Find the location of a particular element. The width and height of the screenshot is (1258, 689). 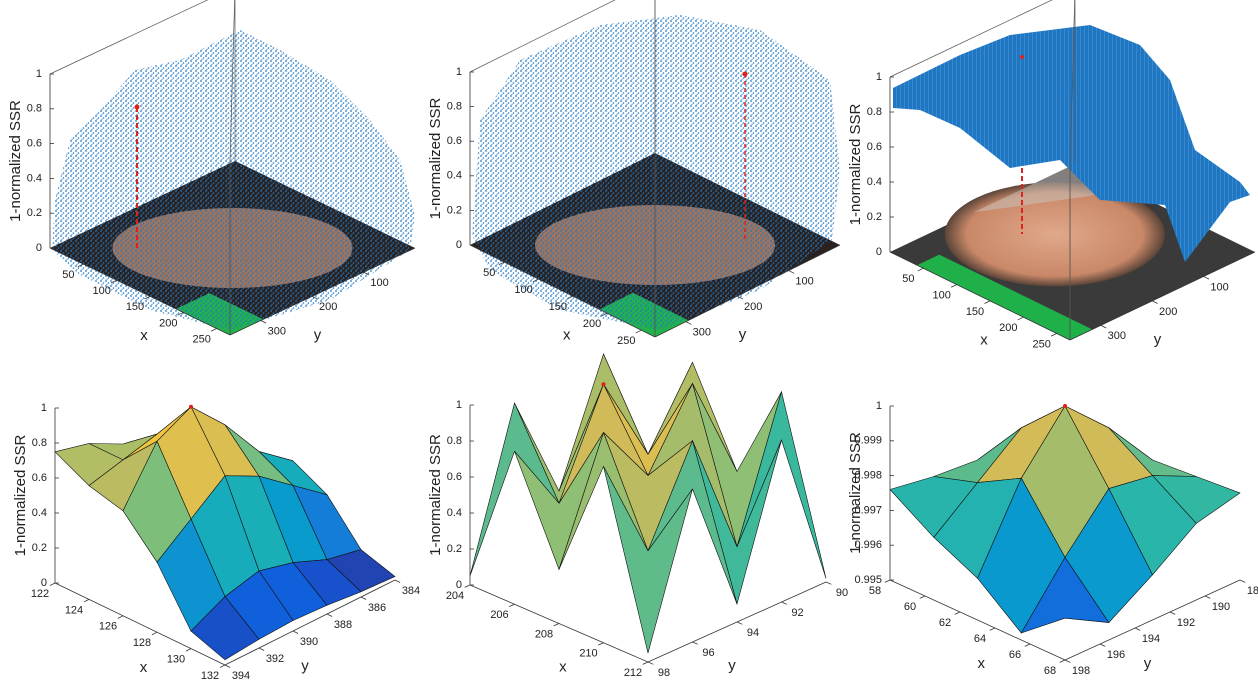

z-tick-label: 0.996 is located at coordinates (868, 545).